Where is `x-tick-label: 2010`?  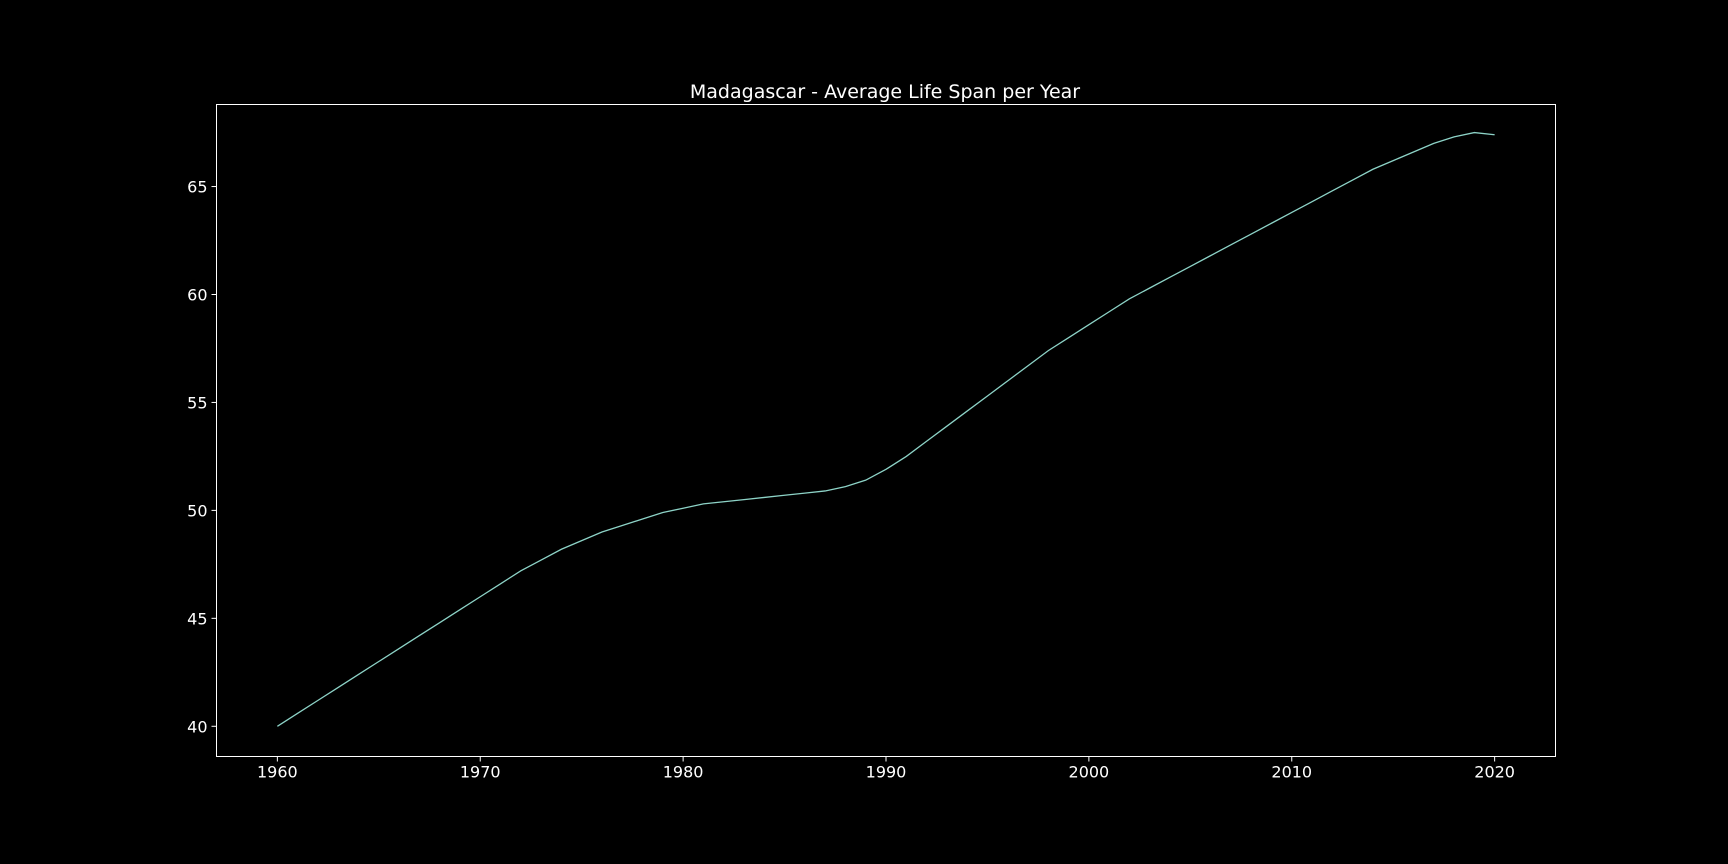 x-tick-label: 2010 is located at coordinates (1291, 772).